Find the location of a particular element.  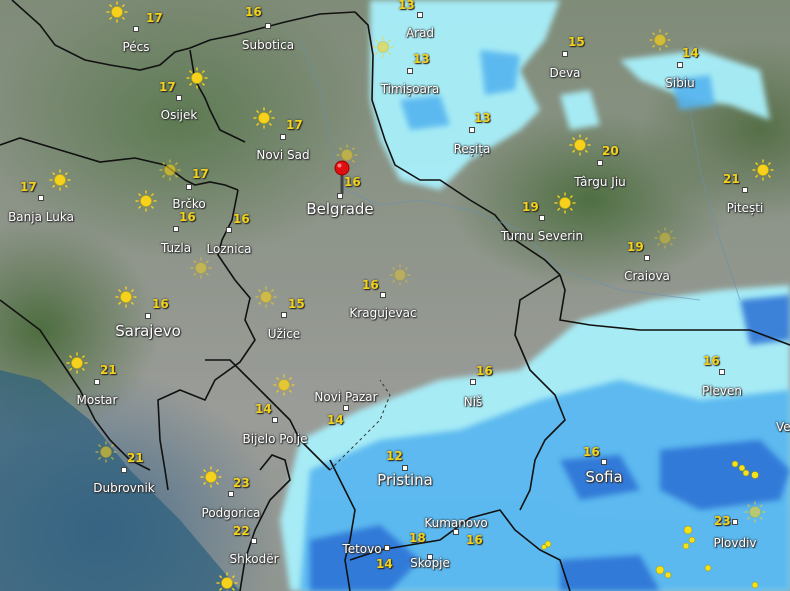

city-name: Podgorica is located at coordinates (231, 513).